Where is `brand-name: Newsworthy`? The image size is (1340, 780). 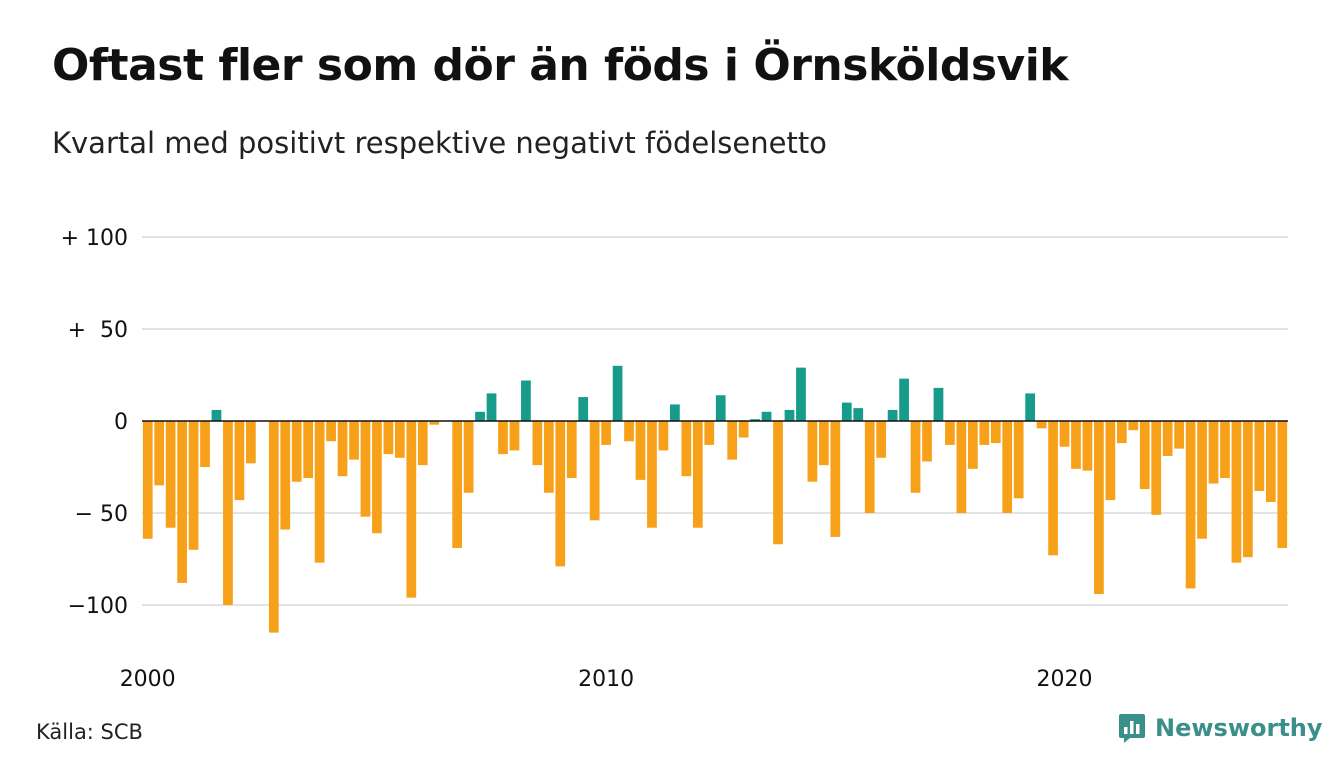 brand-name: Newsworthy is located at coordinates (1239, 728).